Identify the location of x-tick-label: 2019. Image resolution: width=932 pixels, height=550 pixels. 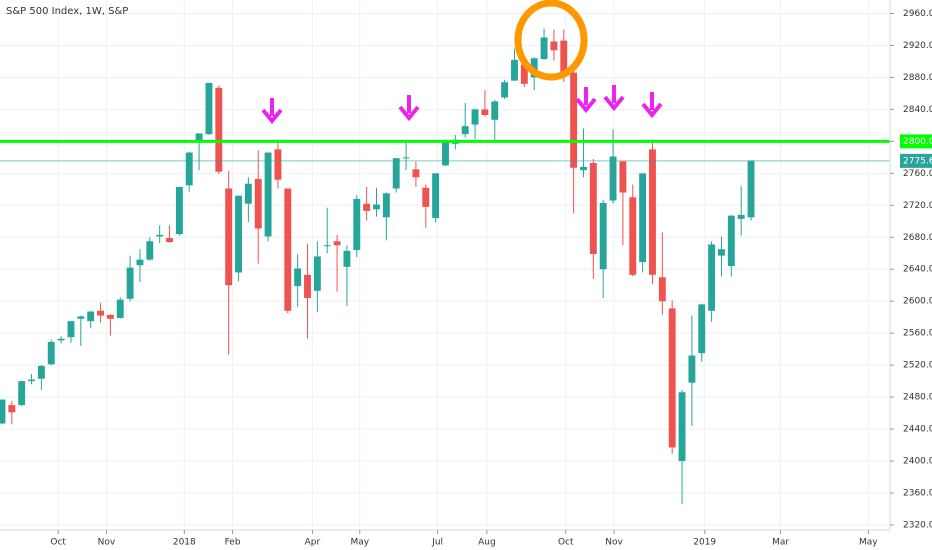
(704, 543).